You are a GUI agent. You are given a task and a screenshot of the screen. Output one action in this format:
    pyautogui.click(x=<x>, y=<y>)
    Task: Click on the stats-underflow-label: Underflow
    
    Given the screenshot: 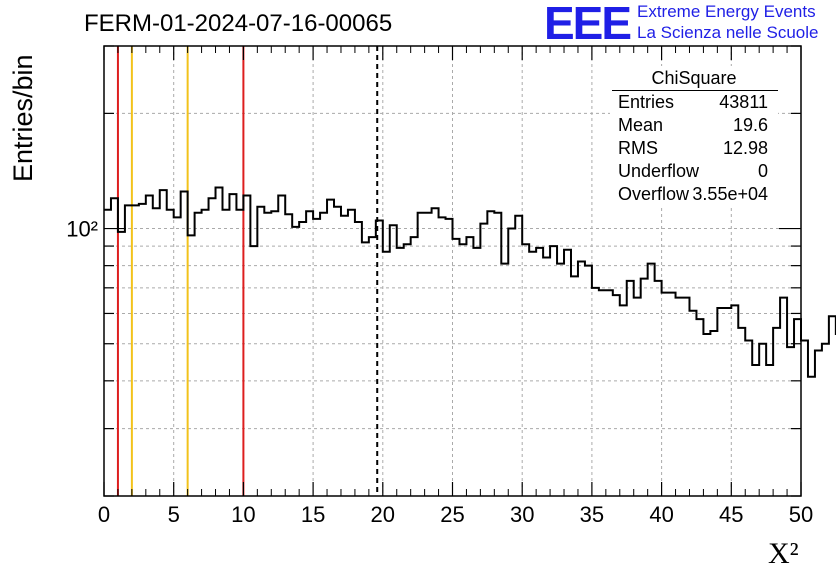 What is the action you would take?
    pyautogui.click(x=659, y=171)
    